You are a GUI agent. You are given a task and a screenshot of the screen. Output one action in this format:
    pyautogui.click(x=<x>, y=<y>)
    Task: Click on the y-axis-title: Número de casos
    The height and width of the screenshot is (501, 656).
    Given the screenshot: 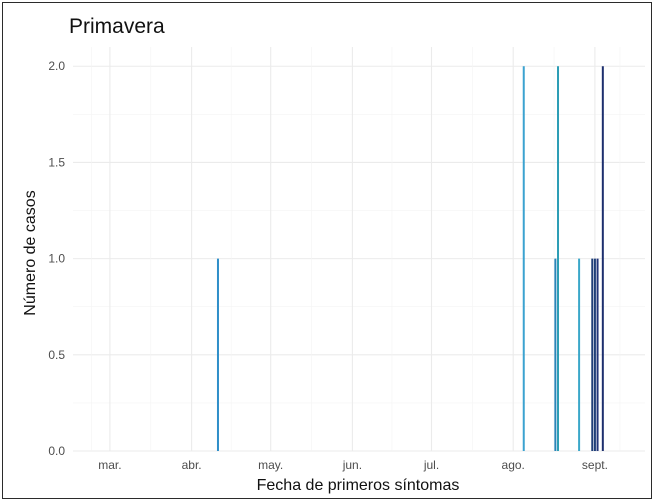 What is the action you would take?
    pyautogui.click(x=30, y=252)
    